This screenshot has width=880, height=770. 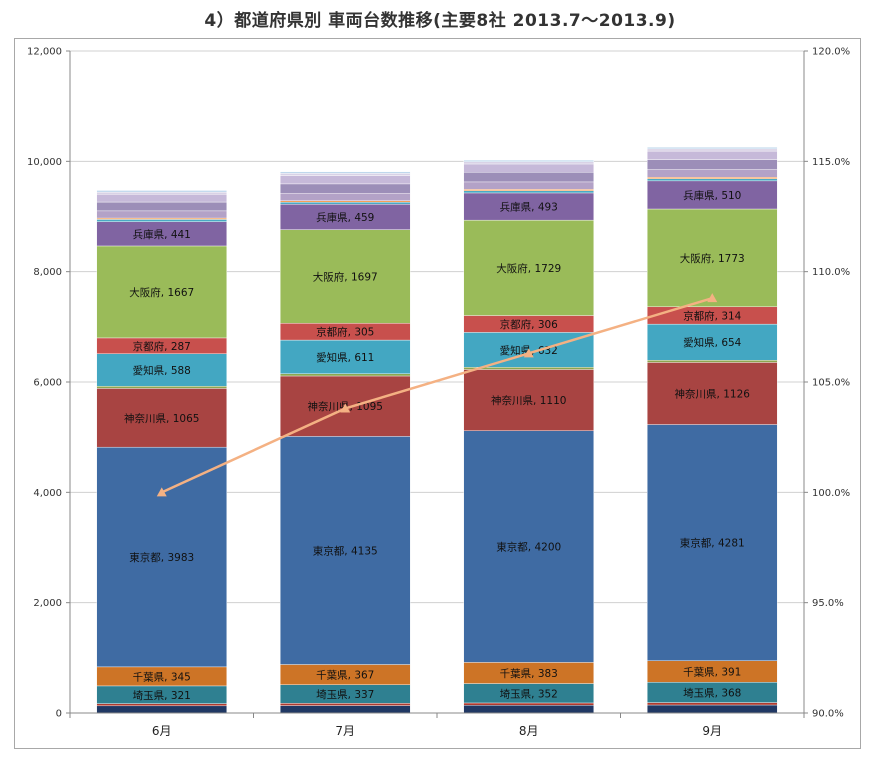 I want to click on segment-label: 千葉県, 367, so click(x=345, y=675).